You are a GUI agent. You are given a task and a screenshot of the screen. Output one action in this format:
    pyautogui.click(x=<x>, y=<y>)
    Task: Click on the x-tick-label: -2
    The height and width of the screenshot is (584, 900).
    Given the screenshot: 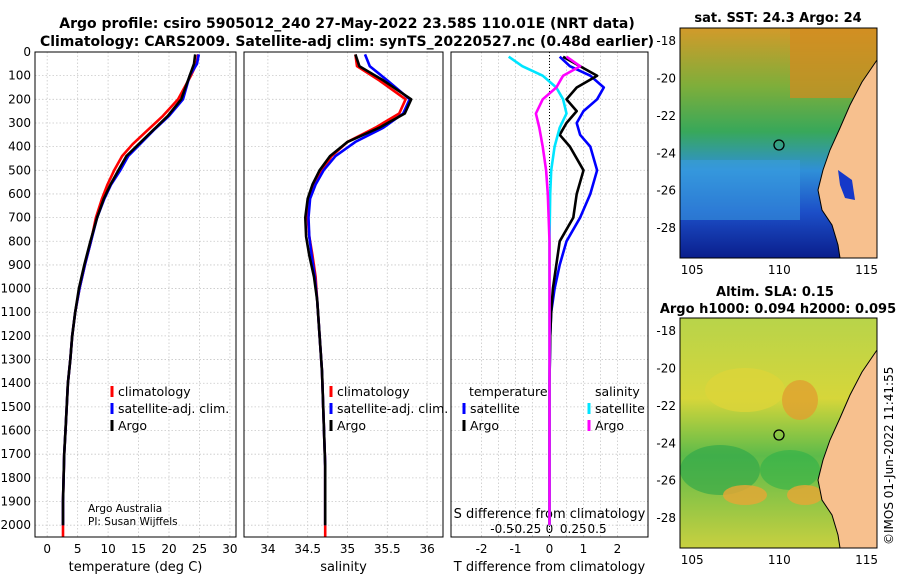 What is the action you would take?
    pyautogui.click(x=482, y=549)
    